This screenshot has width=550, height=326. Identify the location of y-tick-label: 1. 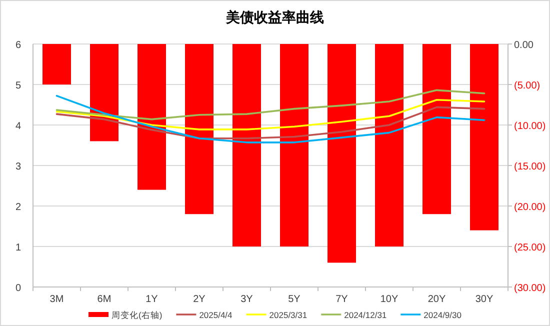
(18, 248).